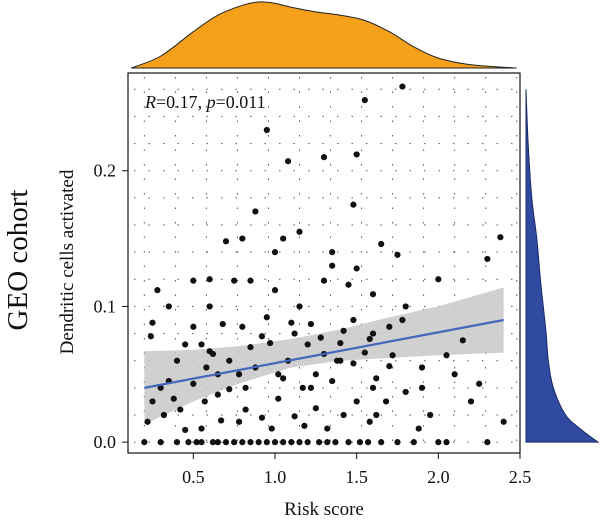 Image resolution: width=600 pixels, height=523 pixels. What do you see at coordinates (193, 477) in the screenshot?
I see `x-tick-label: 0.5` at bounding box center [193, 477].